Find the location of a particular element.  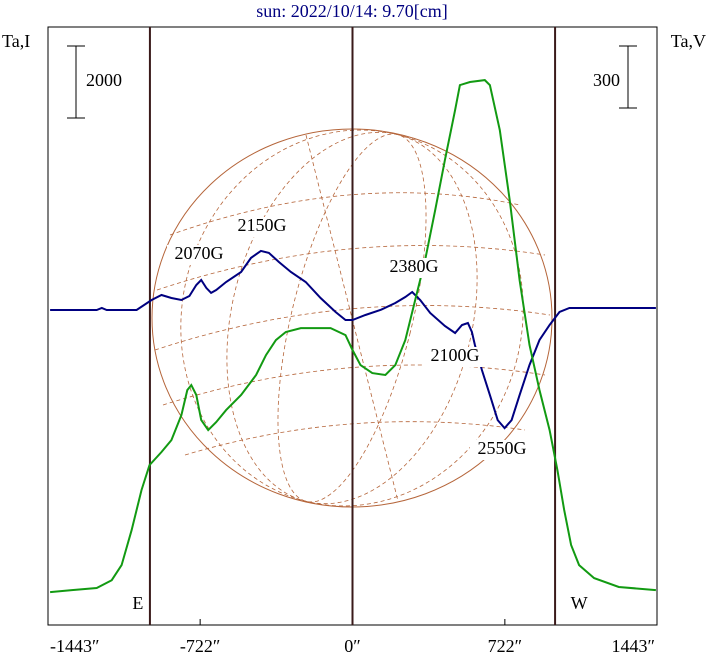

annotation: 2380G is located at coordinates (414, 266).